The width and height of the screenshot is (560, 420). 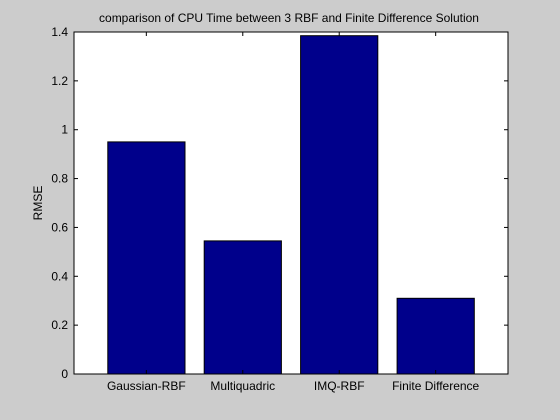 I want to click on y-tick-label: 1.2, so click(x=59, y=81).